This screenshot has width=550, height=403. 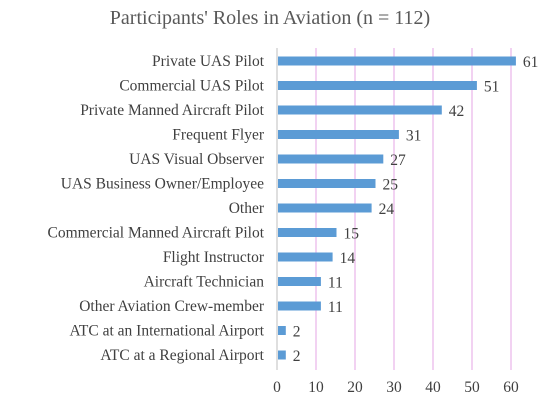 What do you see at coordinates (166, 331) in the screenshot?
I see `category-label: ATC at an International Airport` at bounding box center [166, 331].